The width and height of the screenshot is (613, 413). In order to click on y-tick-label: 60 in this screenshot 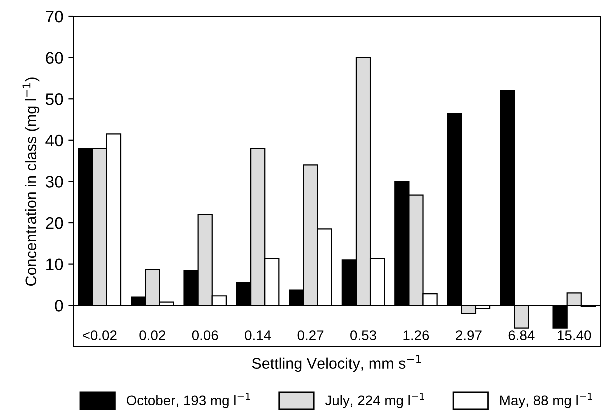, I will do `click(55, 58)`.